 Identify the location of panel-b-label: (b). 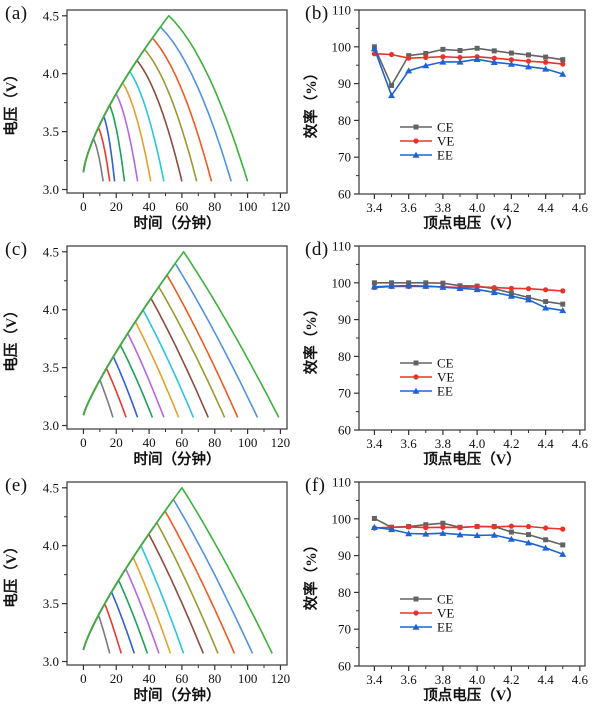
(317, 13).